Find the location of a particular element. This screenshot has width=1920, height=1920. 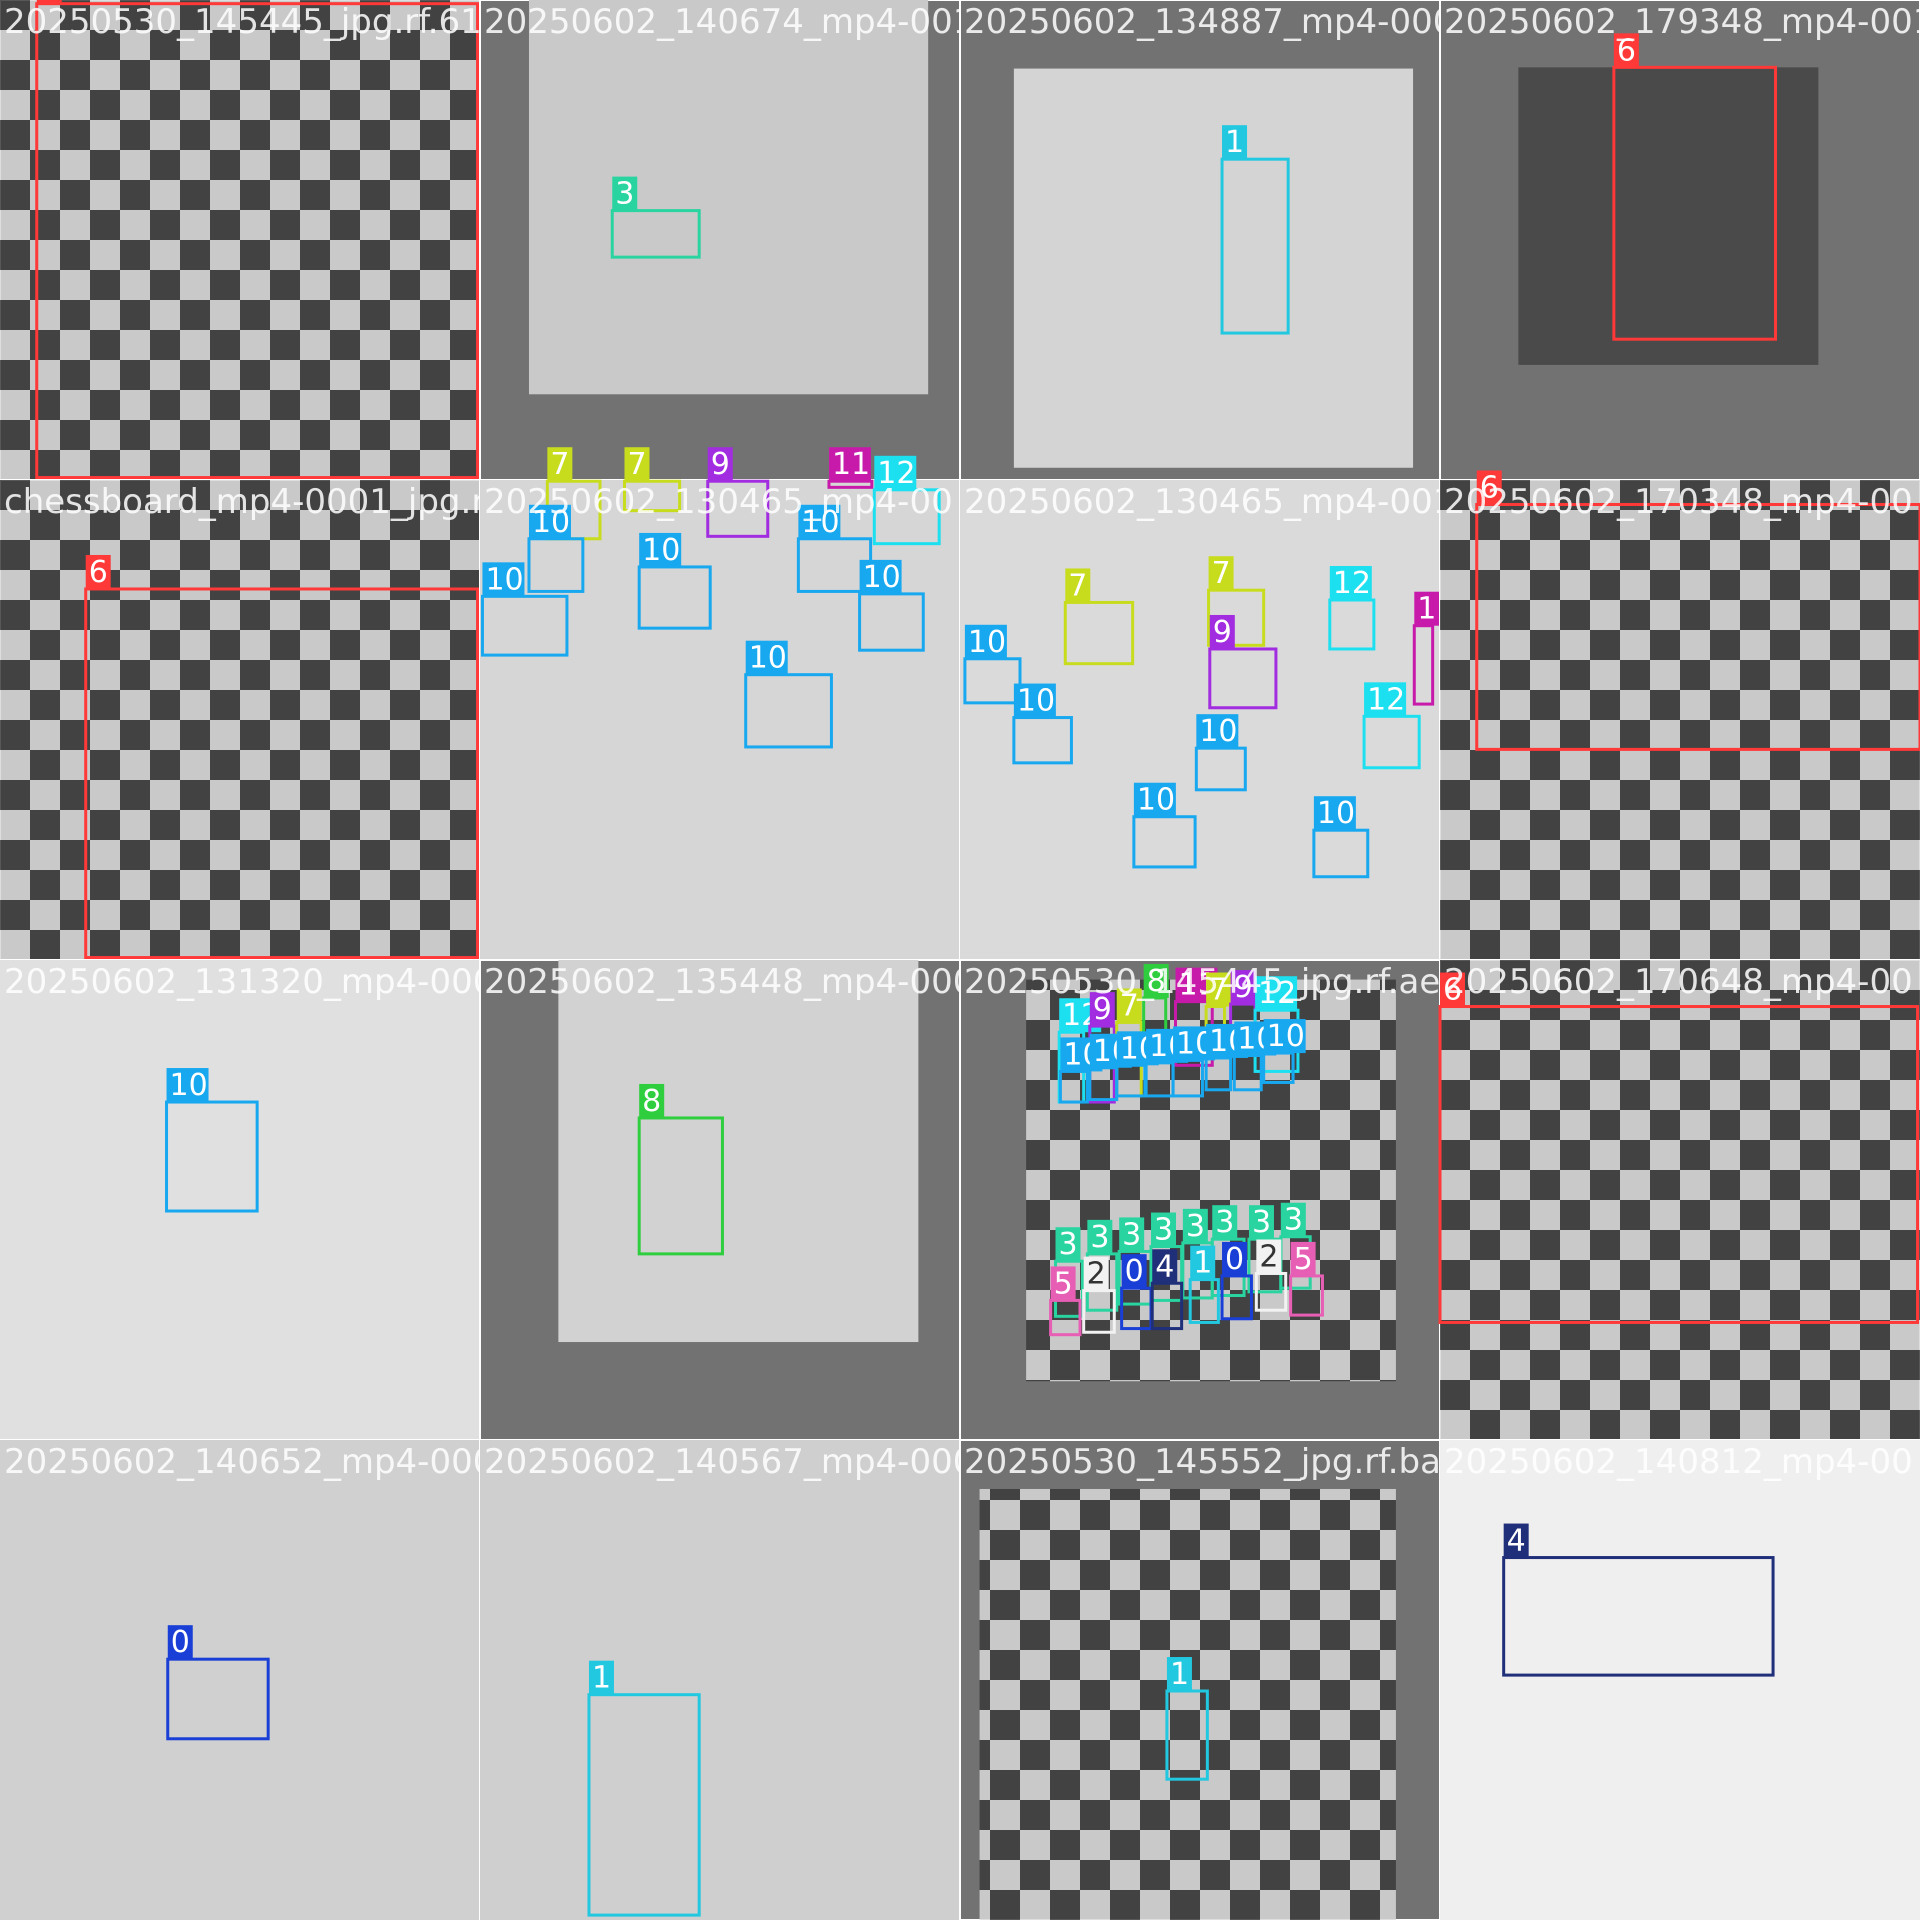

tile: 620250530_145445_jpg.rf.61a is located at coordinates (251, 240).